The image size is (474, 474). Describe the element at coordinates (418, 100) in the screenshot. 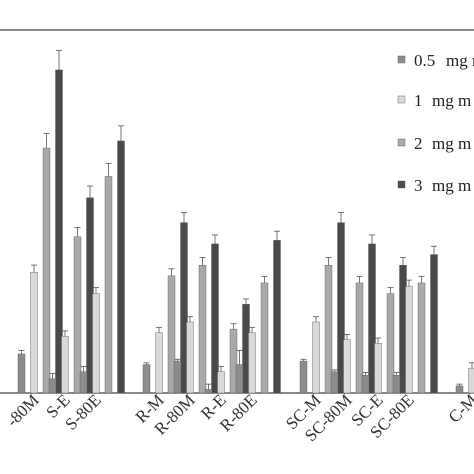

I see `legend-value-1: 1` at that location.